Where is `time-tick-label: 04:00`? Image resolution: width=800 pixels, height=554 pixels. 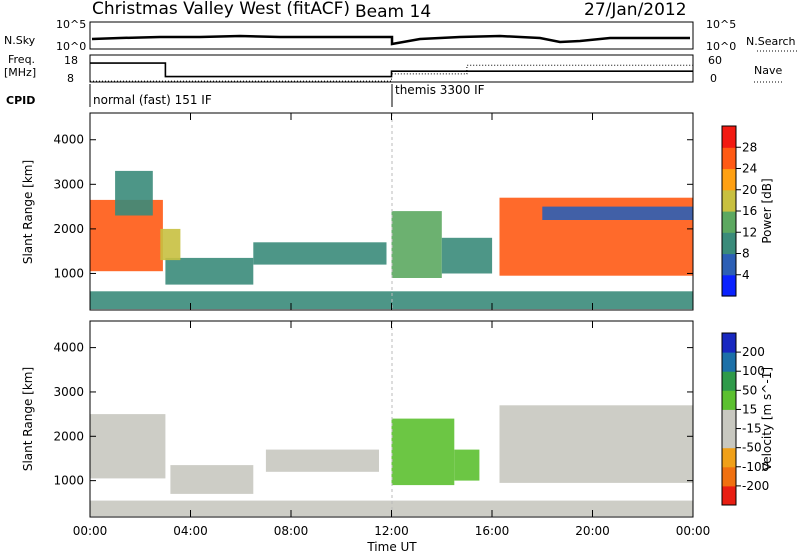 time-tick-label: 04:00 is located at coordinates (190, 531).